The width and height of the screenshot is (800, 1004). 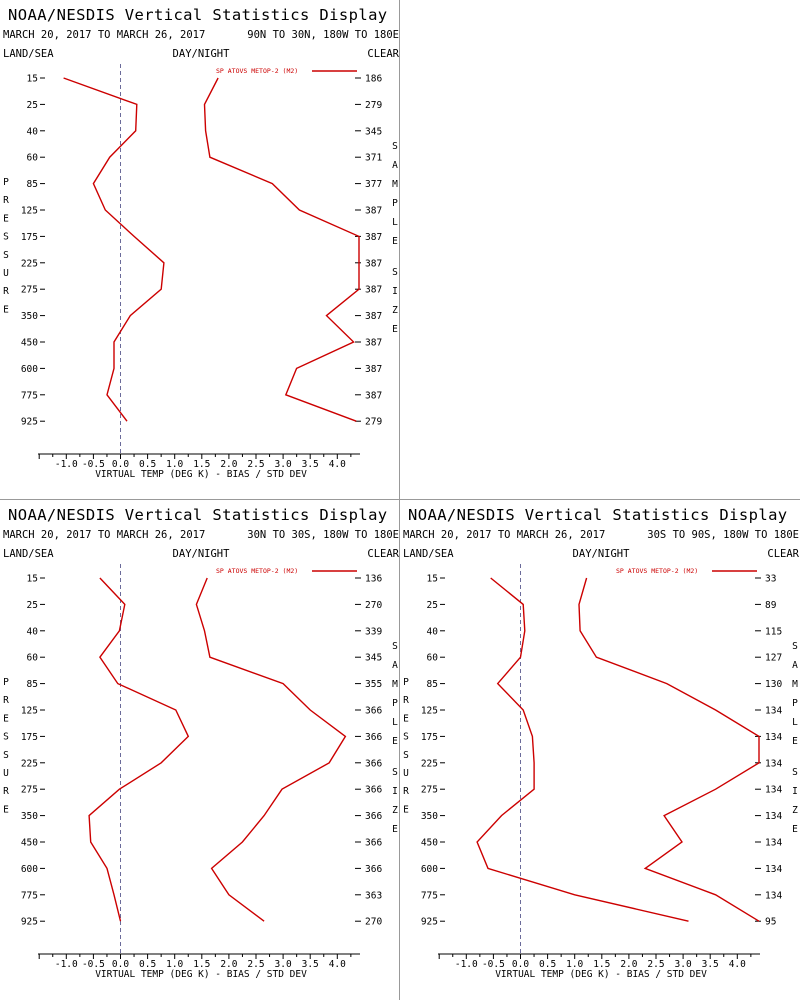 I want to click on pressure-tick-label: 350, so click(x=29, y=816).